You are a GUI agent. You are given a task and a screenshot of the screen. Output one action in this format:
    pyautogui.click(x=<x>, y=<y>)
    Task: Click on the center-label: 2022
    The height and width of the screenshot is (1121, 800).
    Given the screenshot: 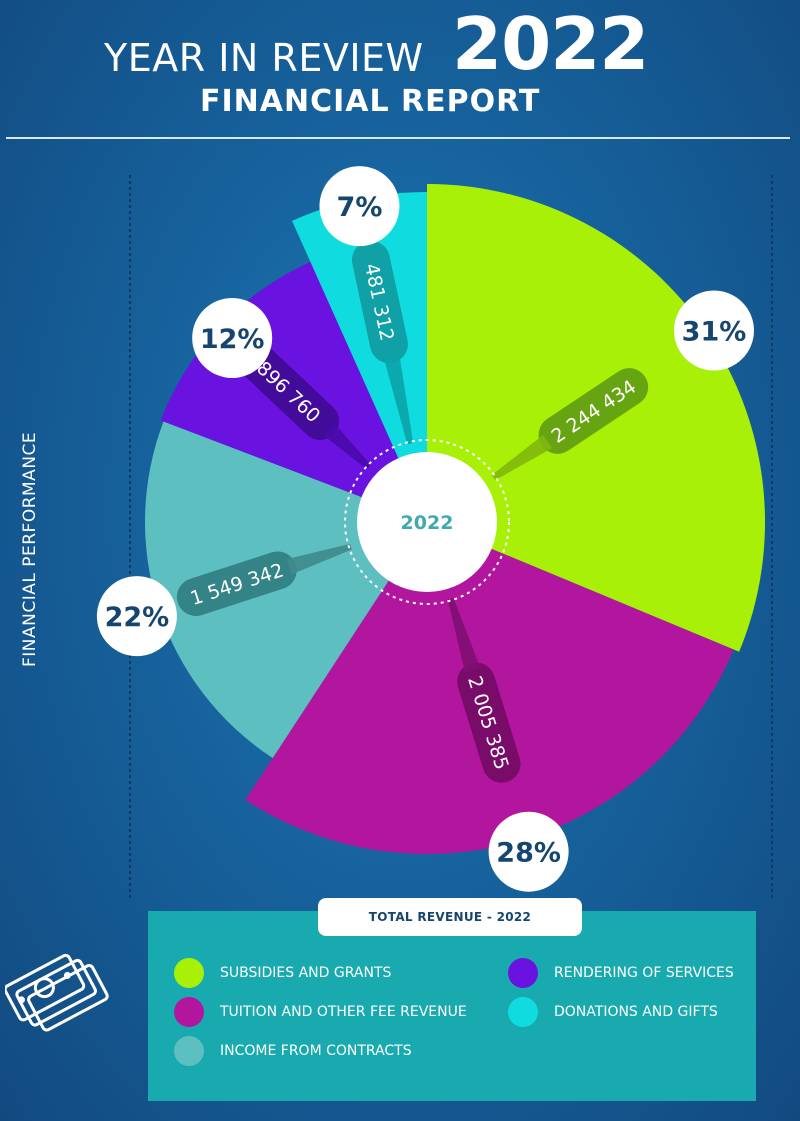 What is the action you would take?
    pyautogui.click(x=427, y=523)
    